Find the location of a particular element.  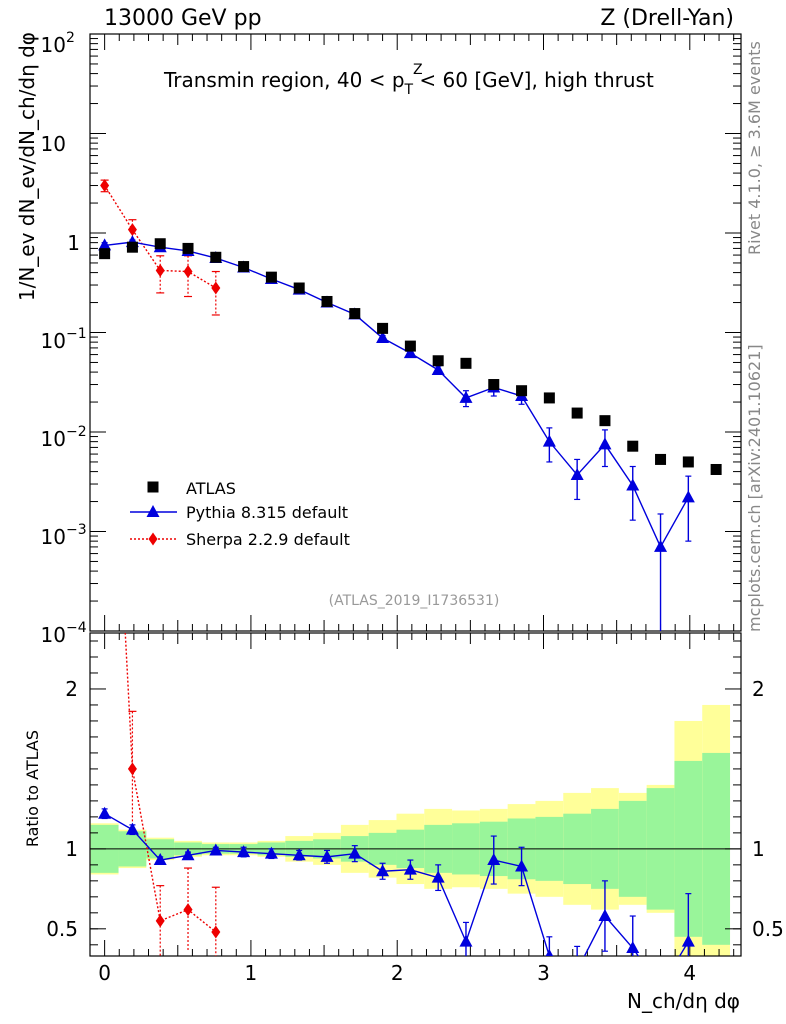

lower-ytick-label-right: 2 is located at coordinates (758, 689).